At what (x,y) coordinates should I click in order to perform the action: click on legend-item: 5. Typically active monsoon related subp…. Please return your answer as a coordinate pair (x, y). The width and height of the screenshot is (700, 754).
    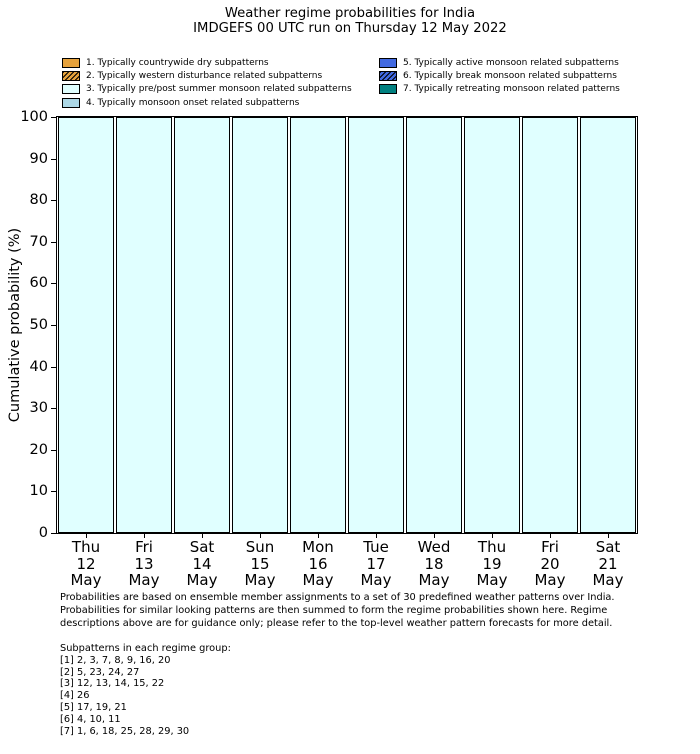
    Looking at the image, I should click on (499, 62).